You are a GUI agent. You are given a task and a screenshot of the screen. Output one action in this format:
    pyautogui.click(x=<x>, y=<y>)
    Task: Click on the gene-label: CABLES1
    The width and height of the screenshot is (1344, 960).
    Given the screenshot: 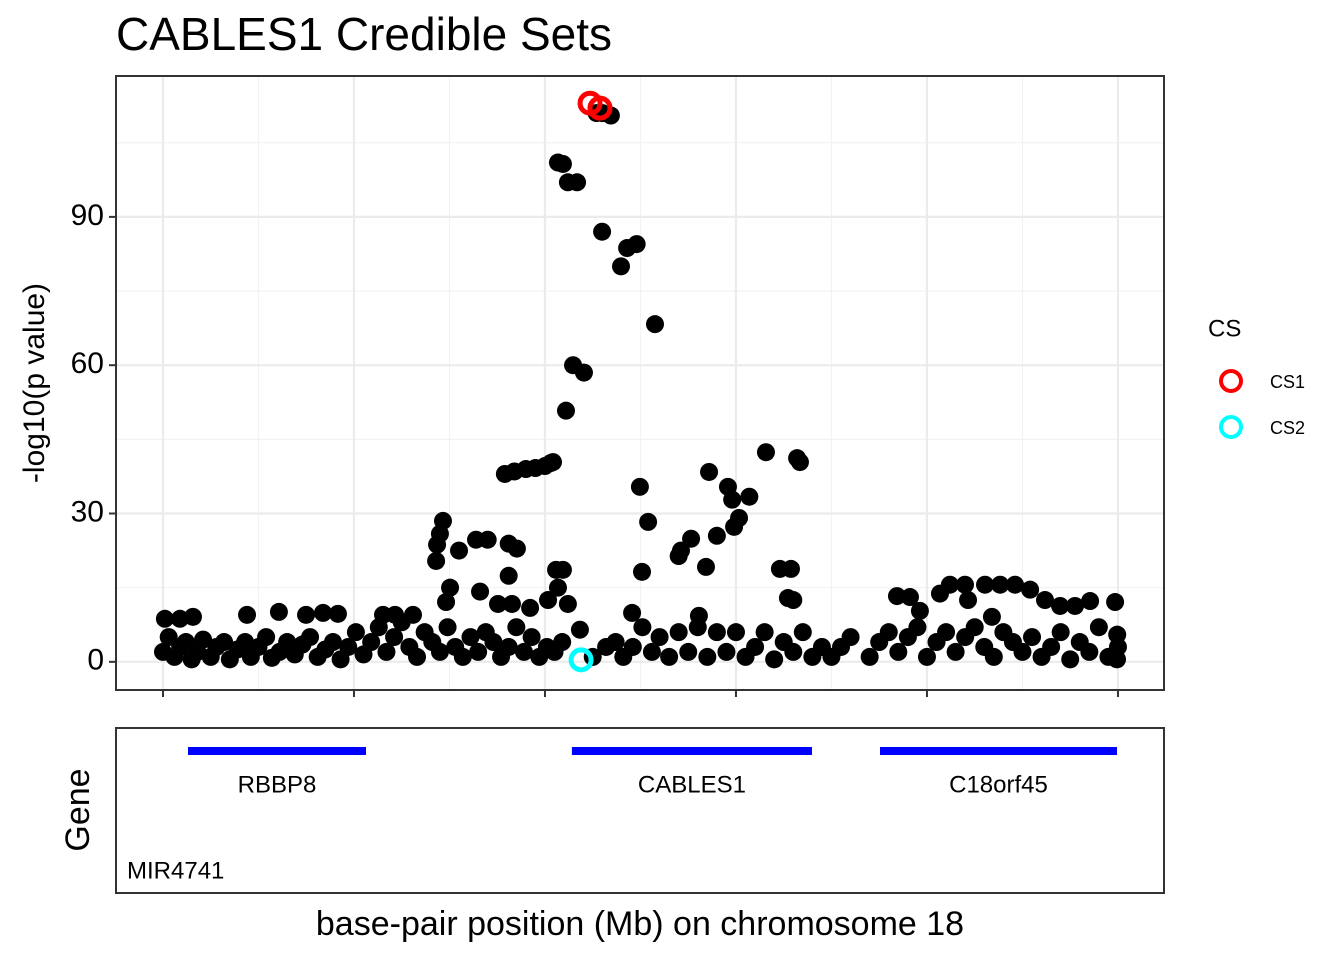 What is the action you would take?
    pyautogui.click(x=692, y=784)
    